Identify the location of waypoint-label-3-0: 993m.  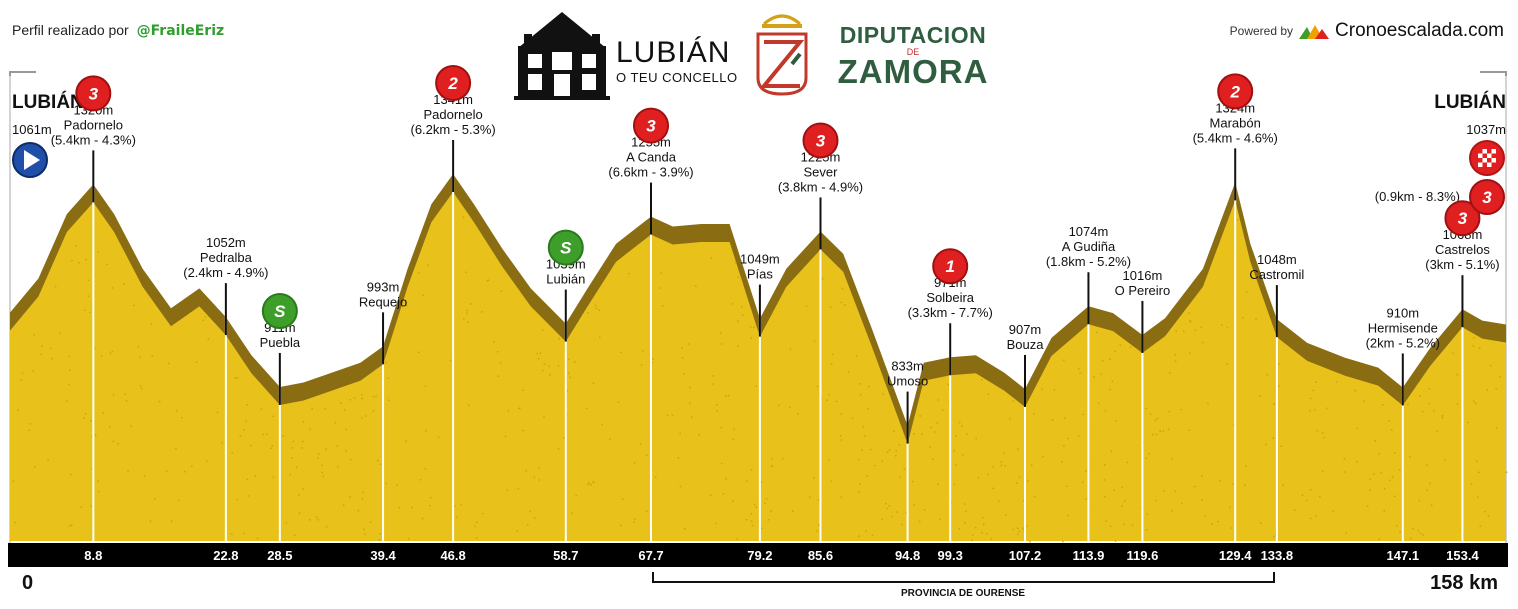
(383, 286).